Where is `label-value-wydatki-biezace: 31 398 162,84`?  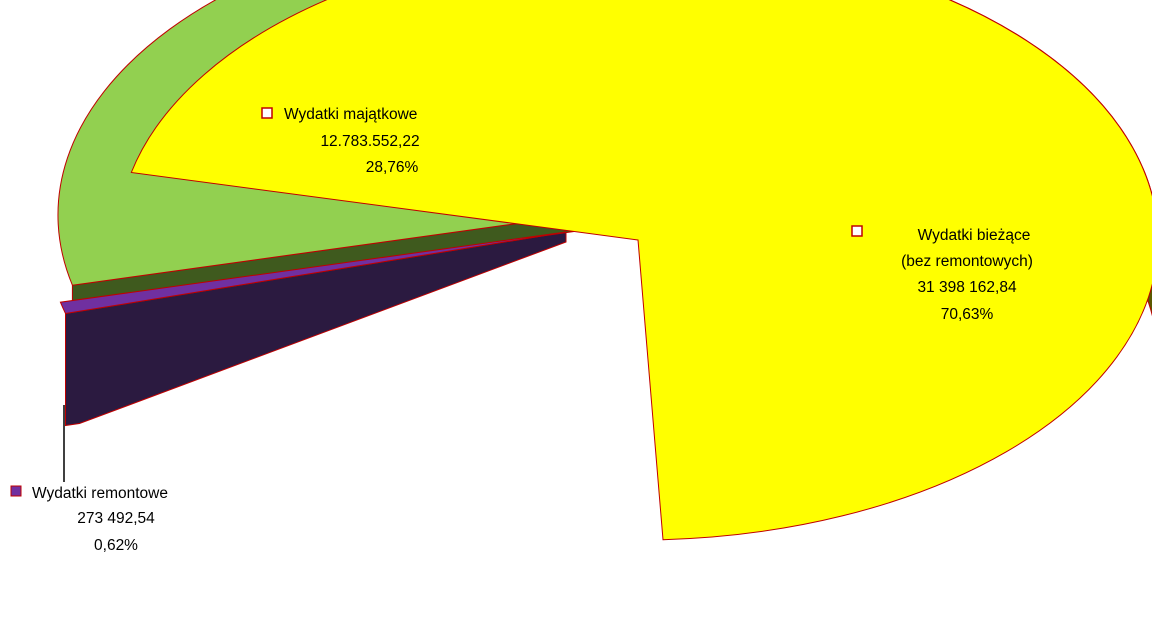
label-value-wydatki-biezace: 31 398 162,84 is located at coordinates (967, 287).